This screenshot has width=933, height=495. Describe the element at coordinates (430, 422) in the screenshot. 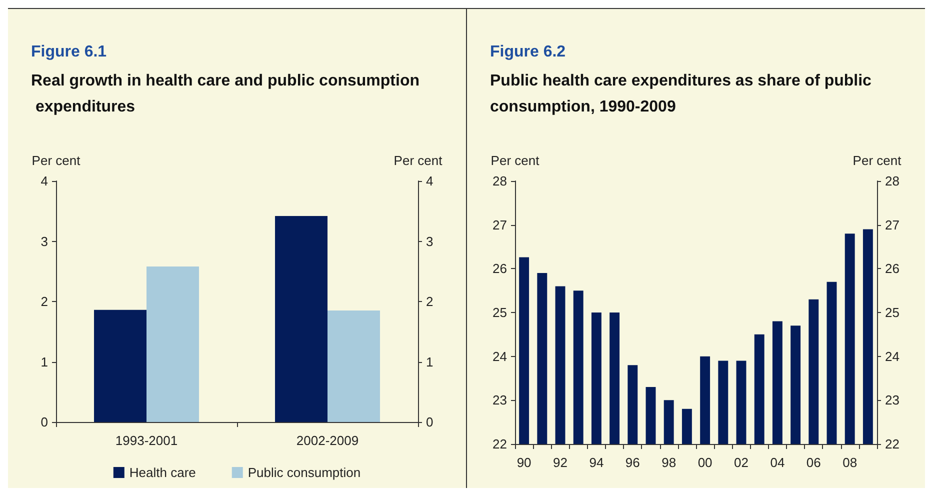

I see `y2-tick-label: 0` at that location.